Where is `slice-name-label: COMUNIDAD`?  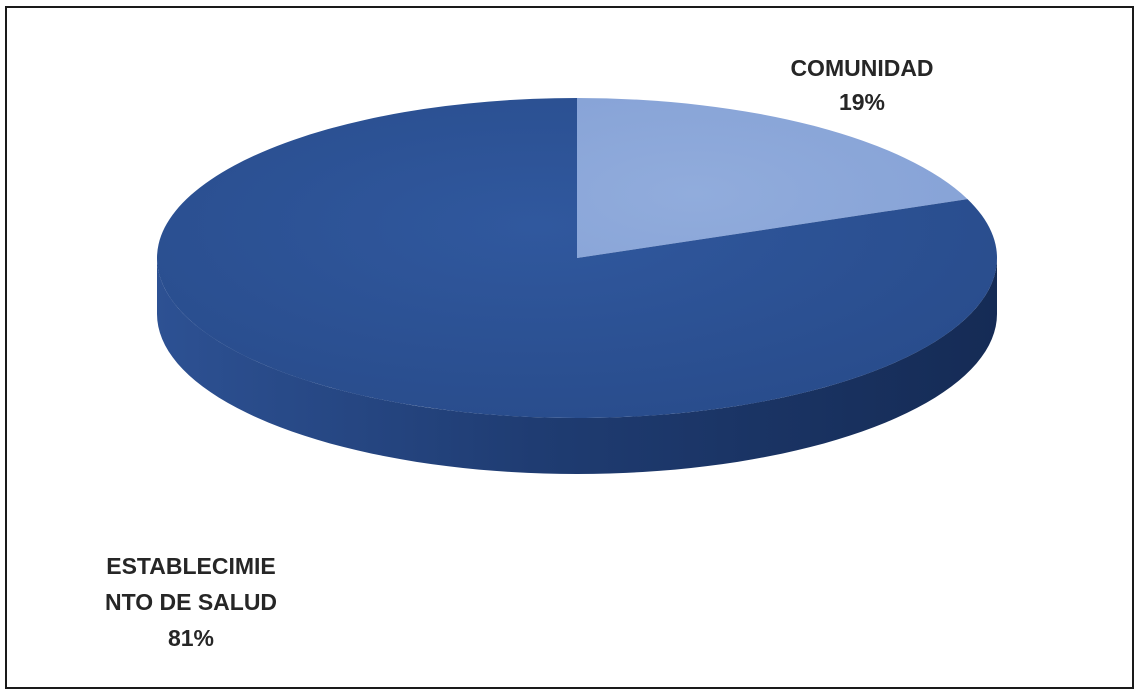 slice-name-label: COMUNIDAD is located at coordinates (861, 68).